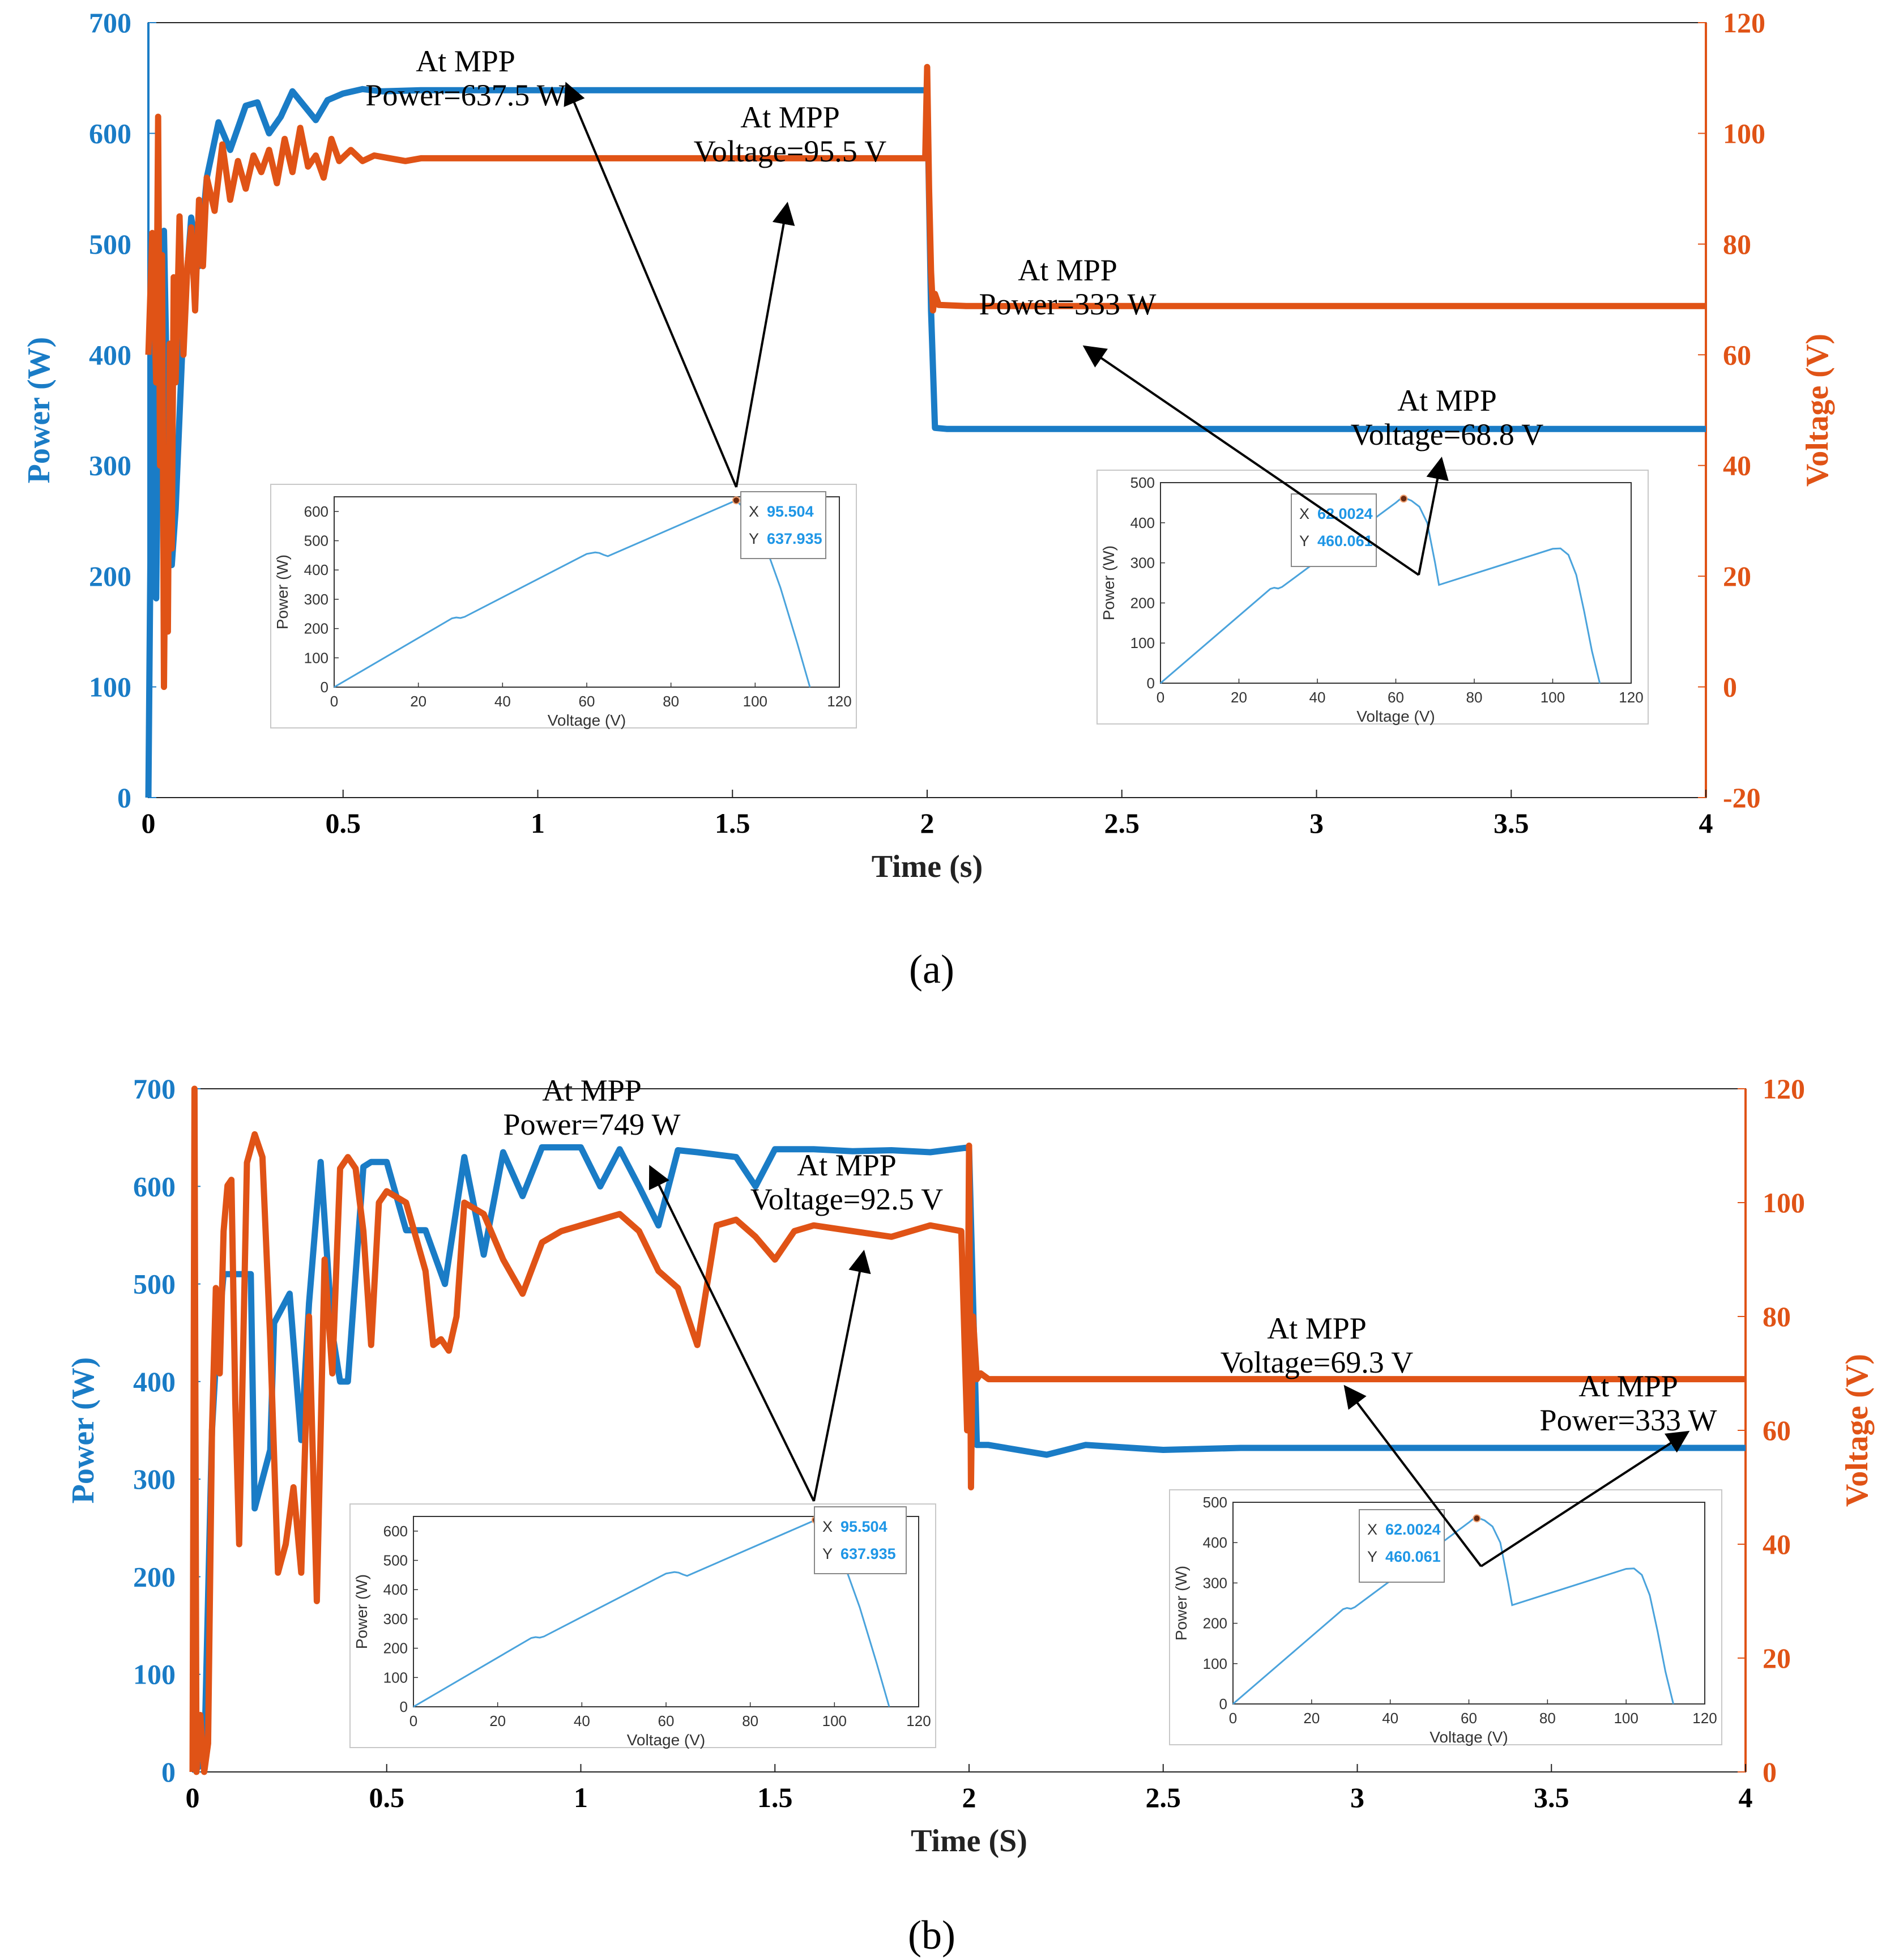 The width and height of the screenshot is (1903, 1960). What do you see at coordinates (1551, 1798) in the screenshot?
I see `x-tick-label: 3.5` at bounding box center [1551, 1798].